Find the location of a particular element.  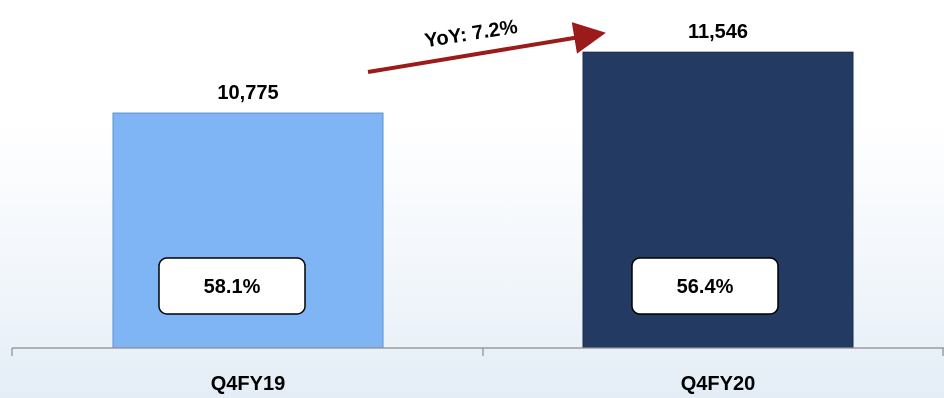

value-label-q4fy19: 10,775 is located at coordinates (247, 93).